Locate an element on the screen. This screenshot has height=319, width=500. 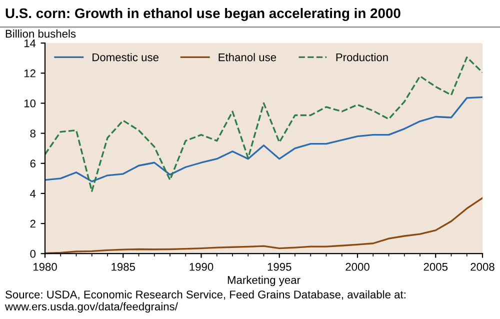
x-tick-label: 1980 is located at coordinates (45, 266).